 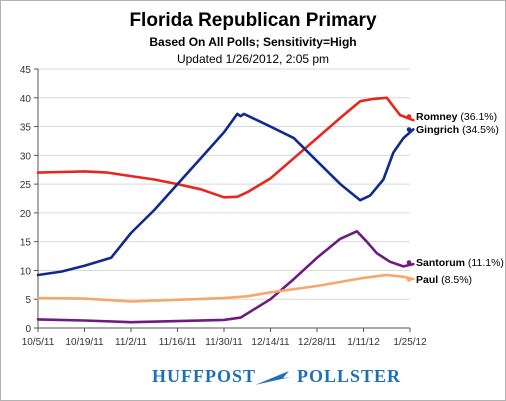 I want to click on y-tick-label: 15, so click(x=26, y=243).